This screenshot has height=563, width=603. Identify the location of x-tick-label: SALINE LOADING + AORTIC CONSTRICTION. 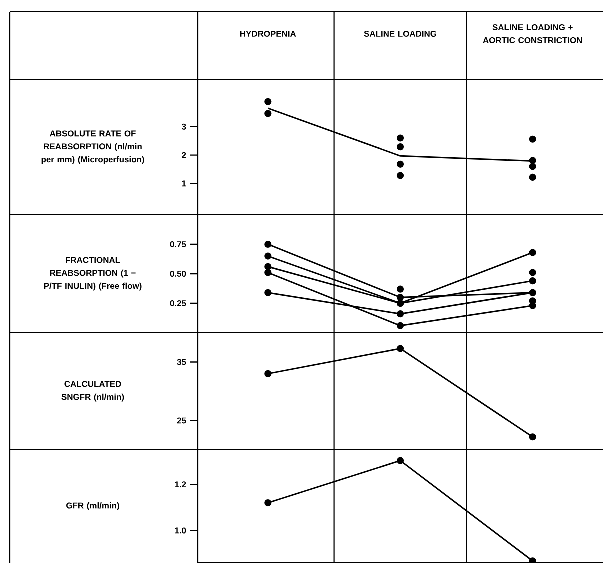
(532, 34).